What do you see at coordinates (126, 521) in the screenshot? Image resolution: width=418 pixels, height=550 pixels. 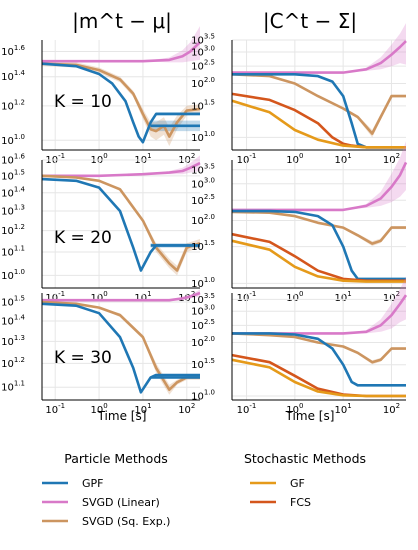 I see `legend-label-svgd-sq-exp: SVGD (Sq. Exp.)` at bounding box center [126, 521].